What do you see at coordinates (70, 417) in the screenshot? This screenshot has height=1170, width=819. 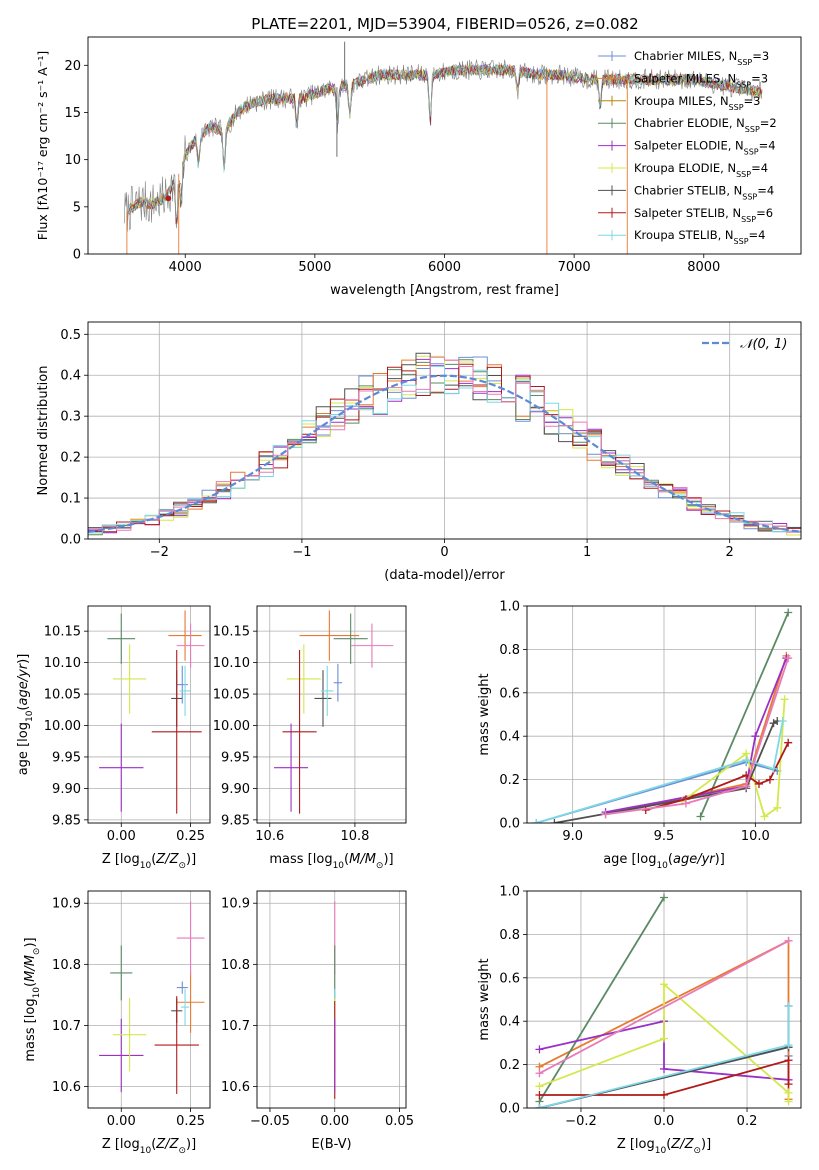 I see `y-tick-label: 0.3` at bounding box center [70, 417].